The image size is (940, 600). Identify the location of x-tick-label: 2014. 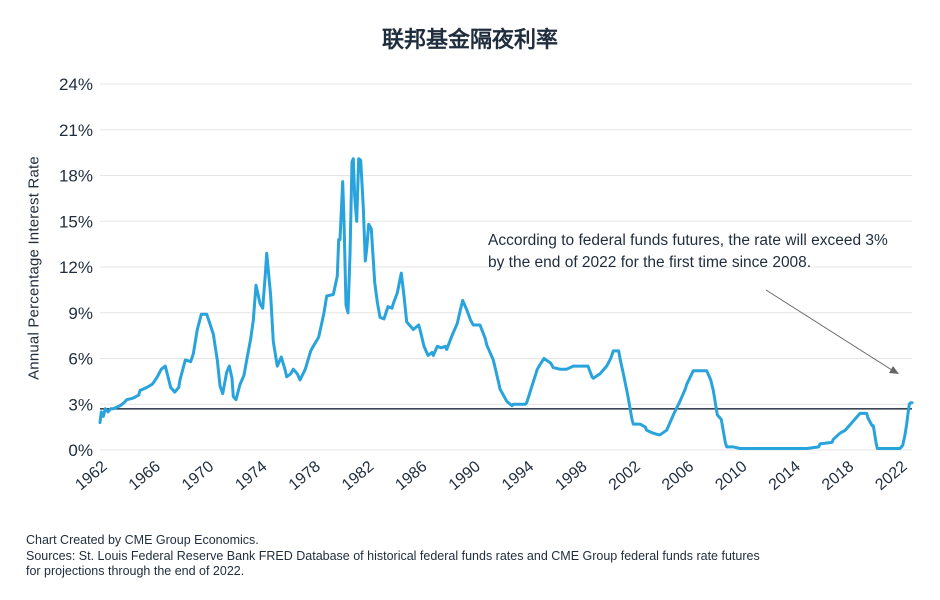
(785, 476).